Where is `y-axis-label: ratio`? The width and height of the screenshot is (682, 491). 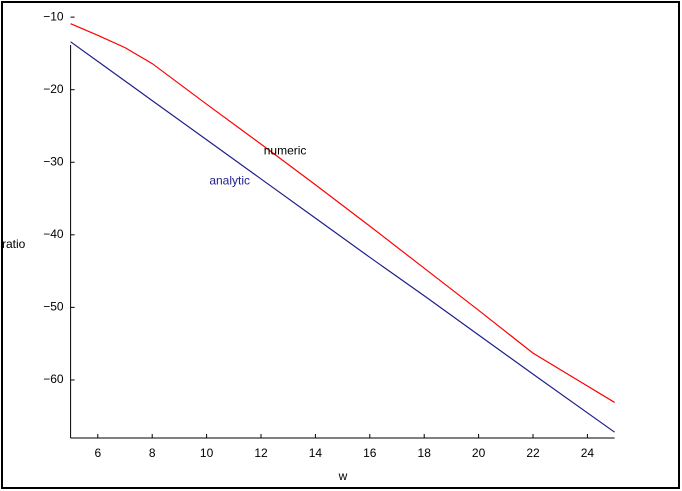 y-axis-label: ratio is located at coordinates (14, 244).